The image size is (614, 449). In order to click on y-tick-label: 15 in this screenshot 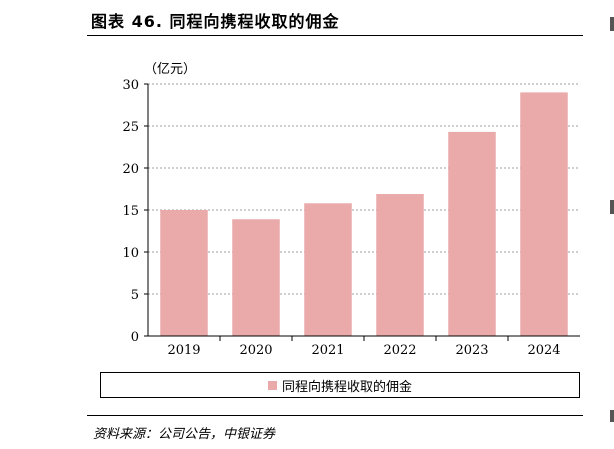, I will do `click(130, 211)`.